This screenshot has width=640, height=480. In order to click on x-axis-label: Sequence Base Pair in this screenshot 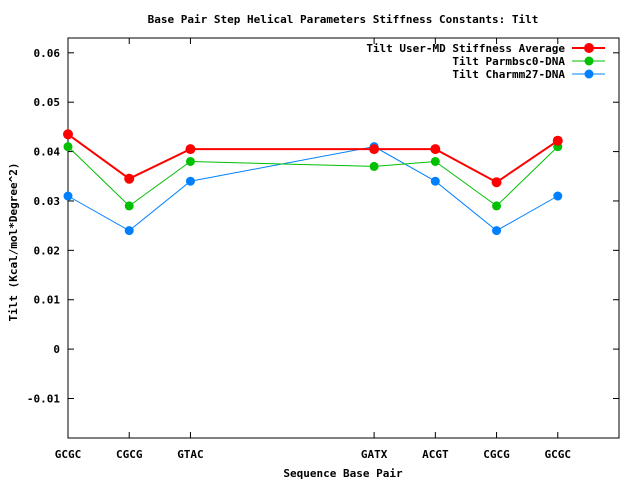, I will do `click(343, 473)`.